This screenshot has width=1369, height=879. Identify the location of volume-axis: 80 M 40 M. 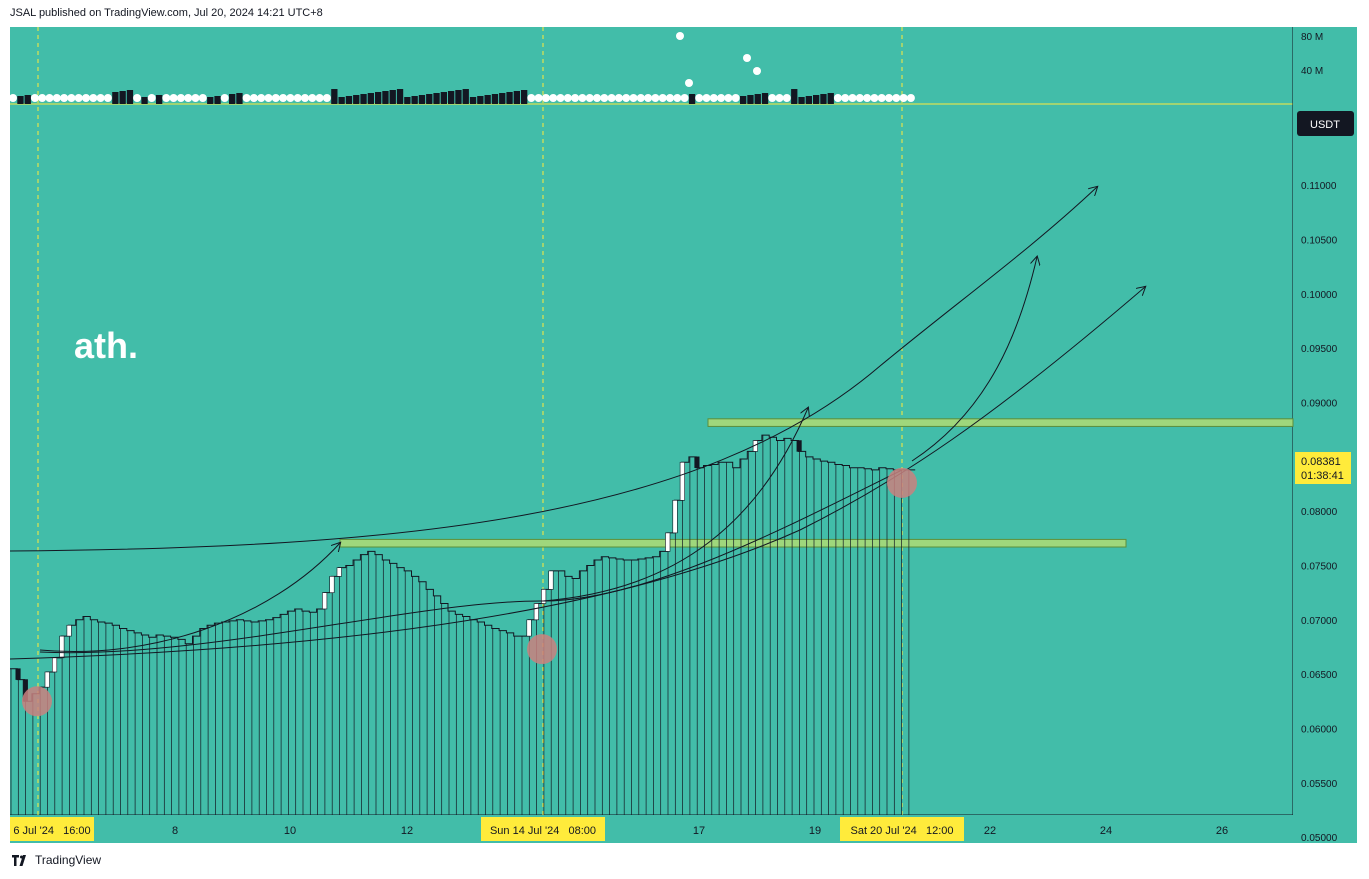
(1312, 54).